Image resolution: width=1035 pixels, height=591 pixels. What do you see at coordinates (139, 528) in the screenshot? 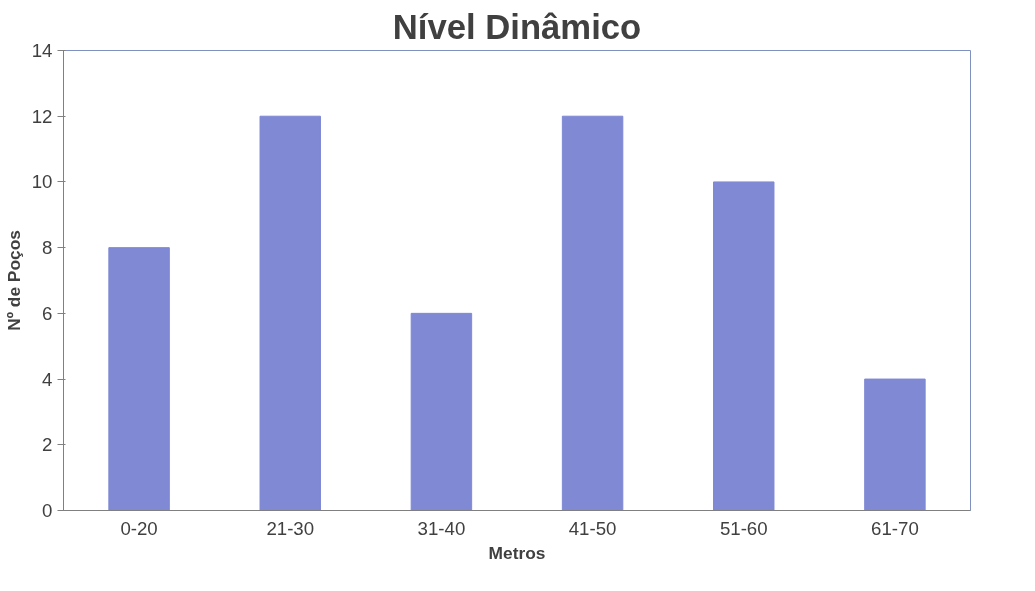
I see `x-tick-label: 0-20` at bounding box center [139, 528].